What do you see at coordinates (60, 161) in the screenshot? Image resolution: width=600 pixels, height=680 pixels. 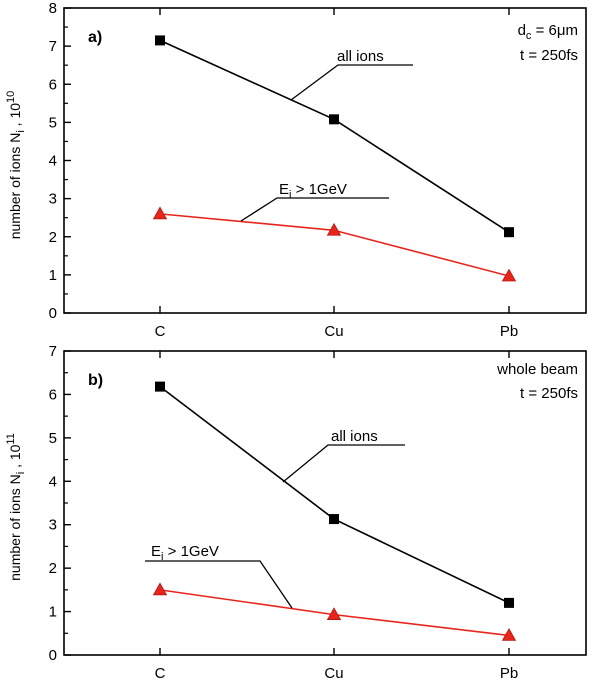 I see `y-axis: 0 1 2 3 4 5 6 7 8` at bounding box center [60, 161].